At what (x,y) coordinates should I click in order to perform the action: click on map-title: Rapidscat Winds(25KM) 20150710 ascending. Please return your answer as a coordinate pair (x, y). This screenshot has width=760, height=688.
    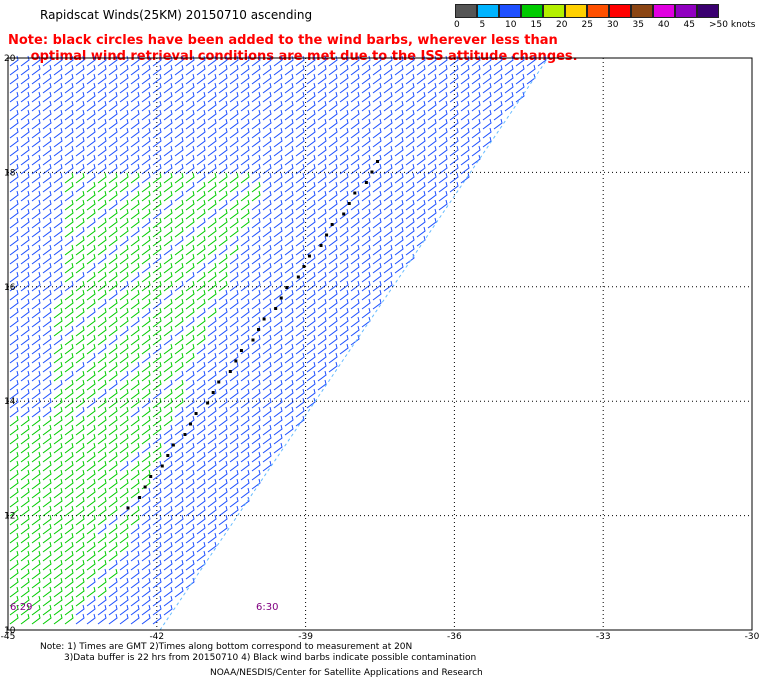
    Looking at the image, I should click on (176, 15).